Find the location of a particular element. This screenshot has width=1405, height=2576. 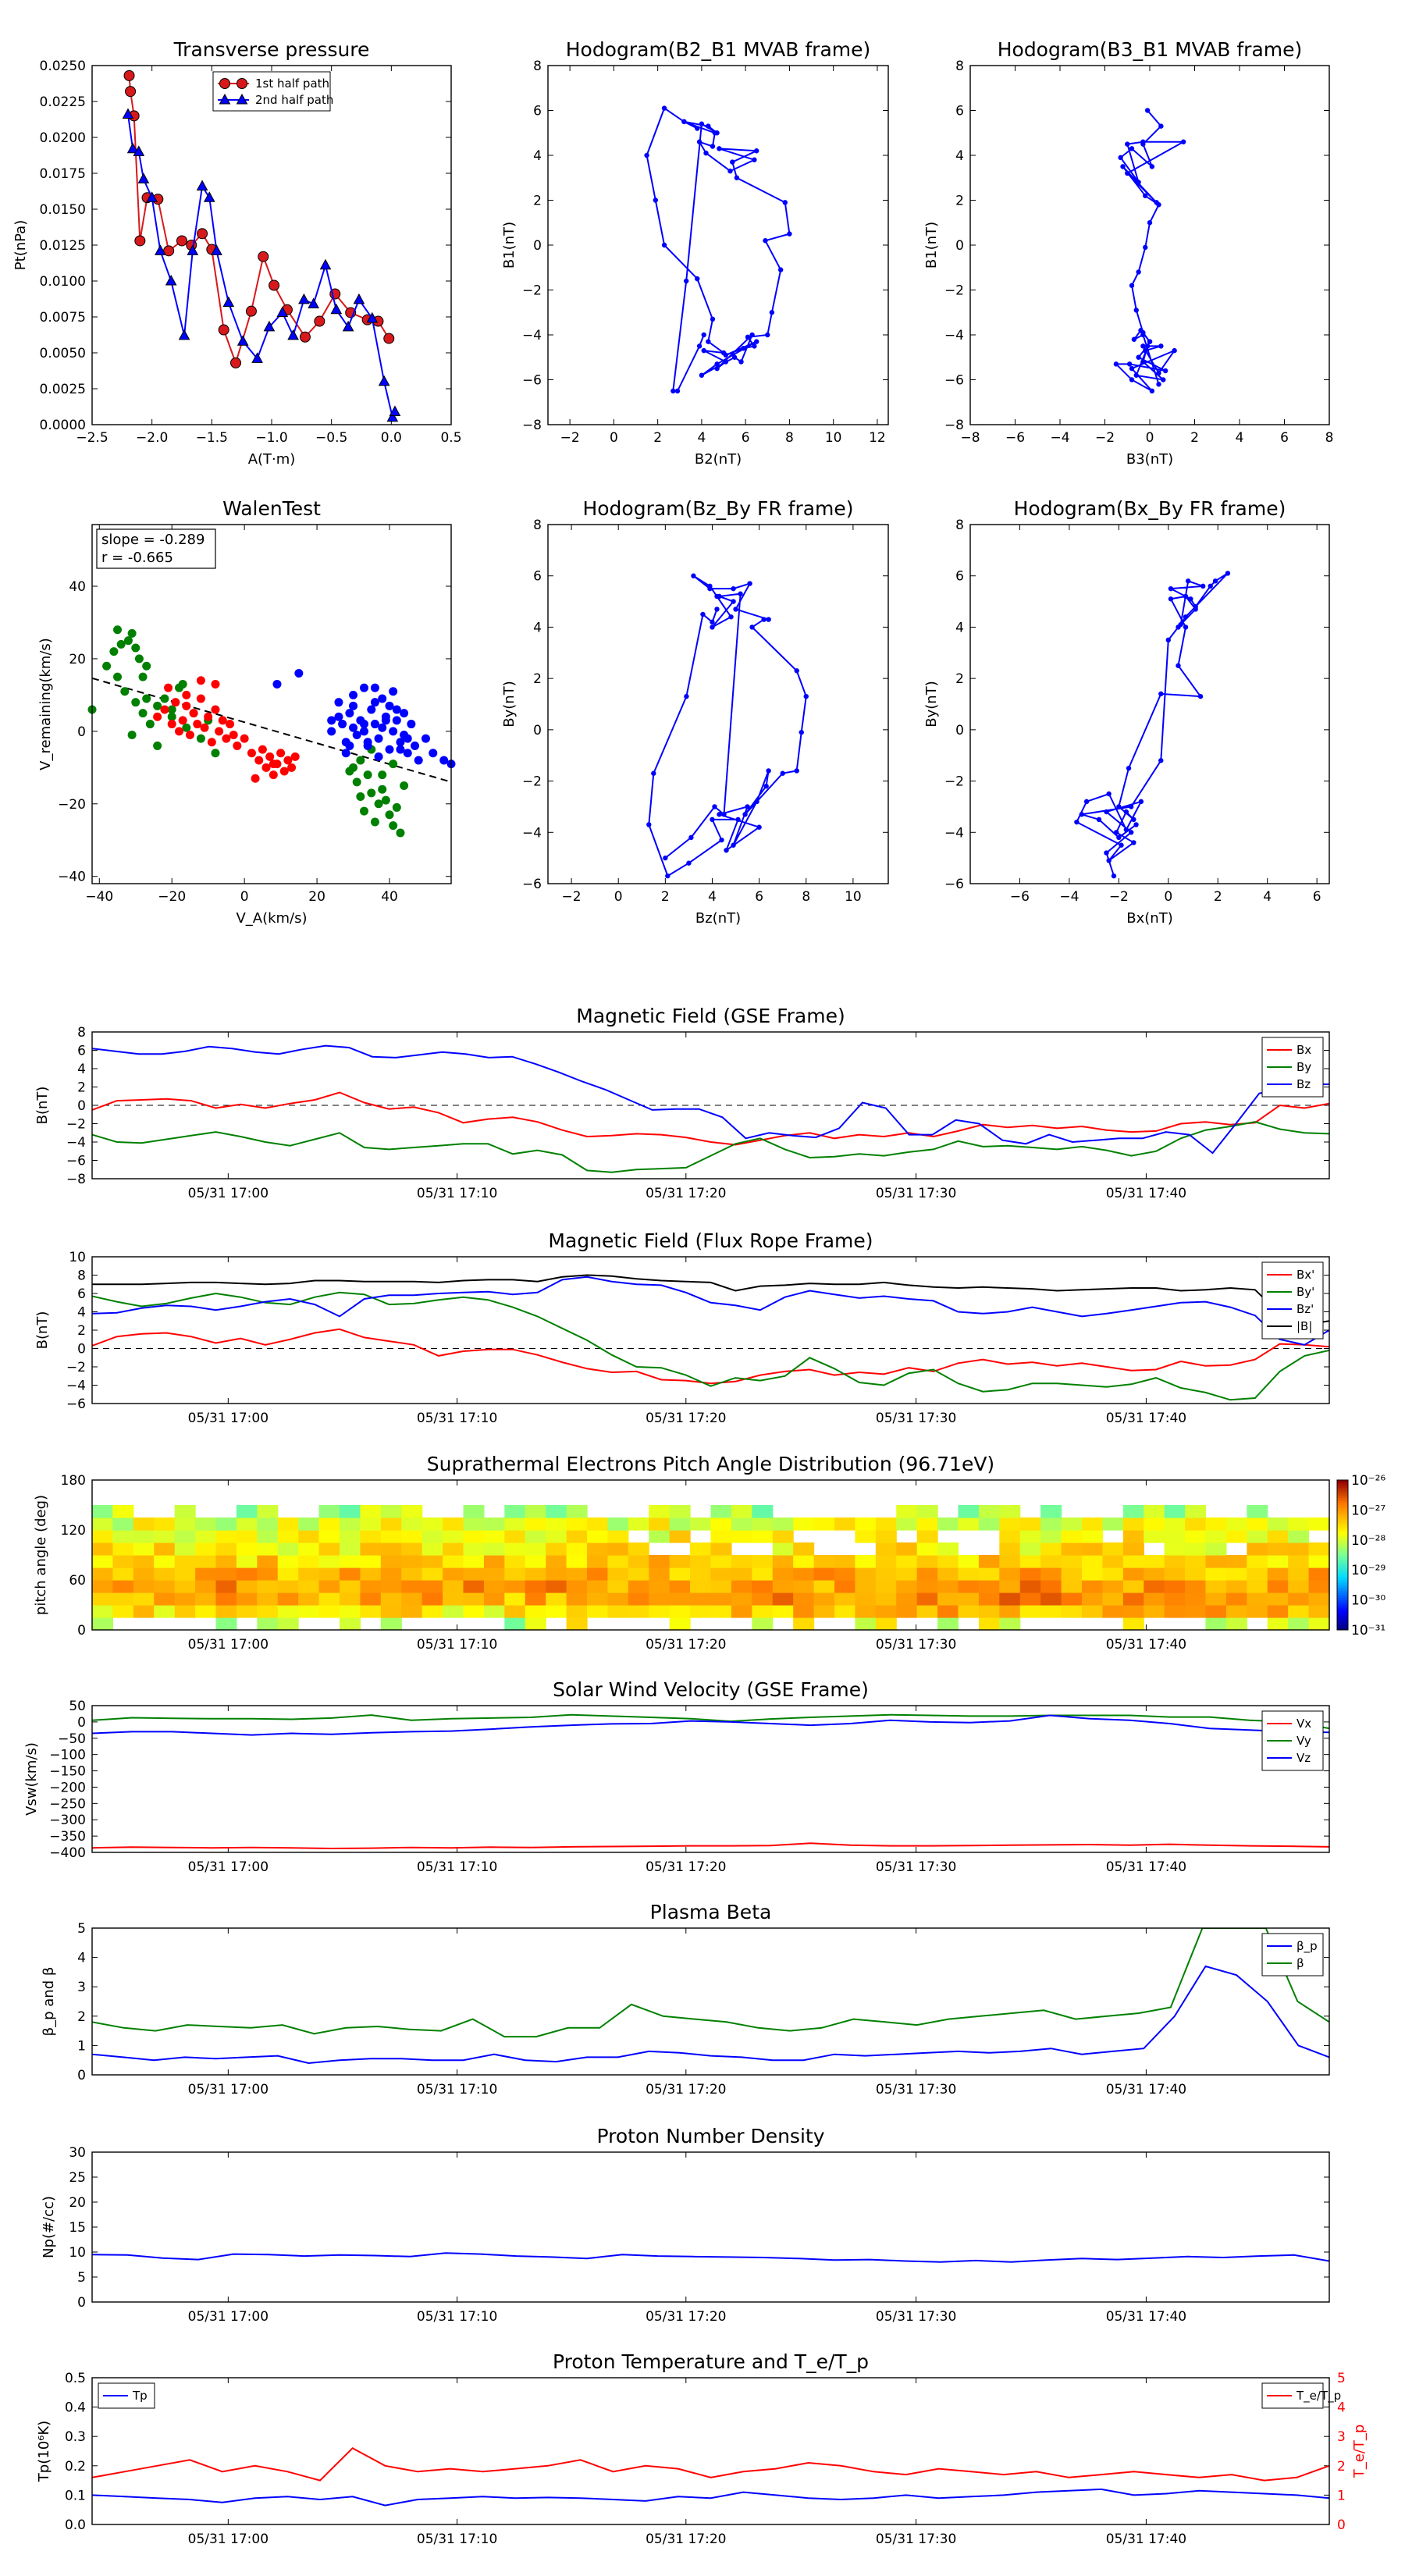

colorbar-tick-label: 10⁻²⁶ is located at coordinates (1368, 1481).